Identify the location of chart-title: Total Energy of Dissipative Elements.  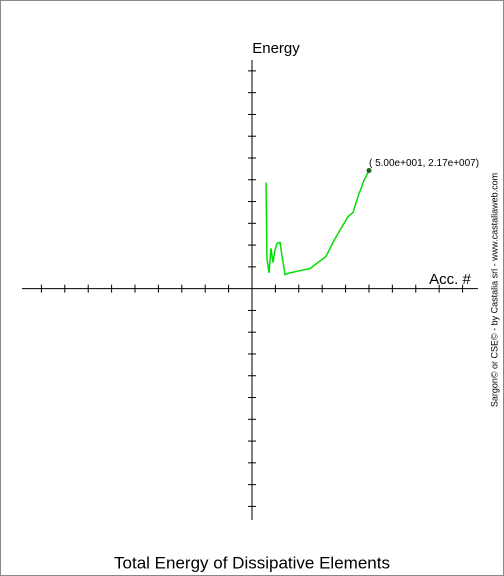
(252, 562).